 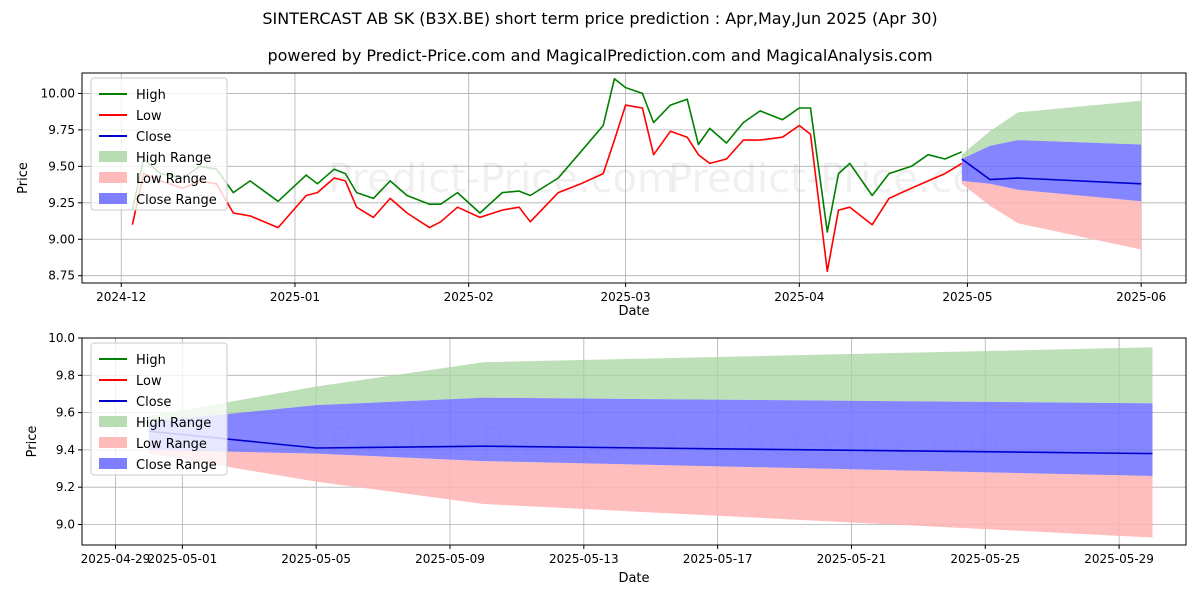 What do you see at coordinates (799, 297) in the screenshot?
I see `x-tick-label: 2025-04` at bounding box center [799, 297].